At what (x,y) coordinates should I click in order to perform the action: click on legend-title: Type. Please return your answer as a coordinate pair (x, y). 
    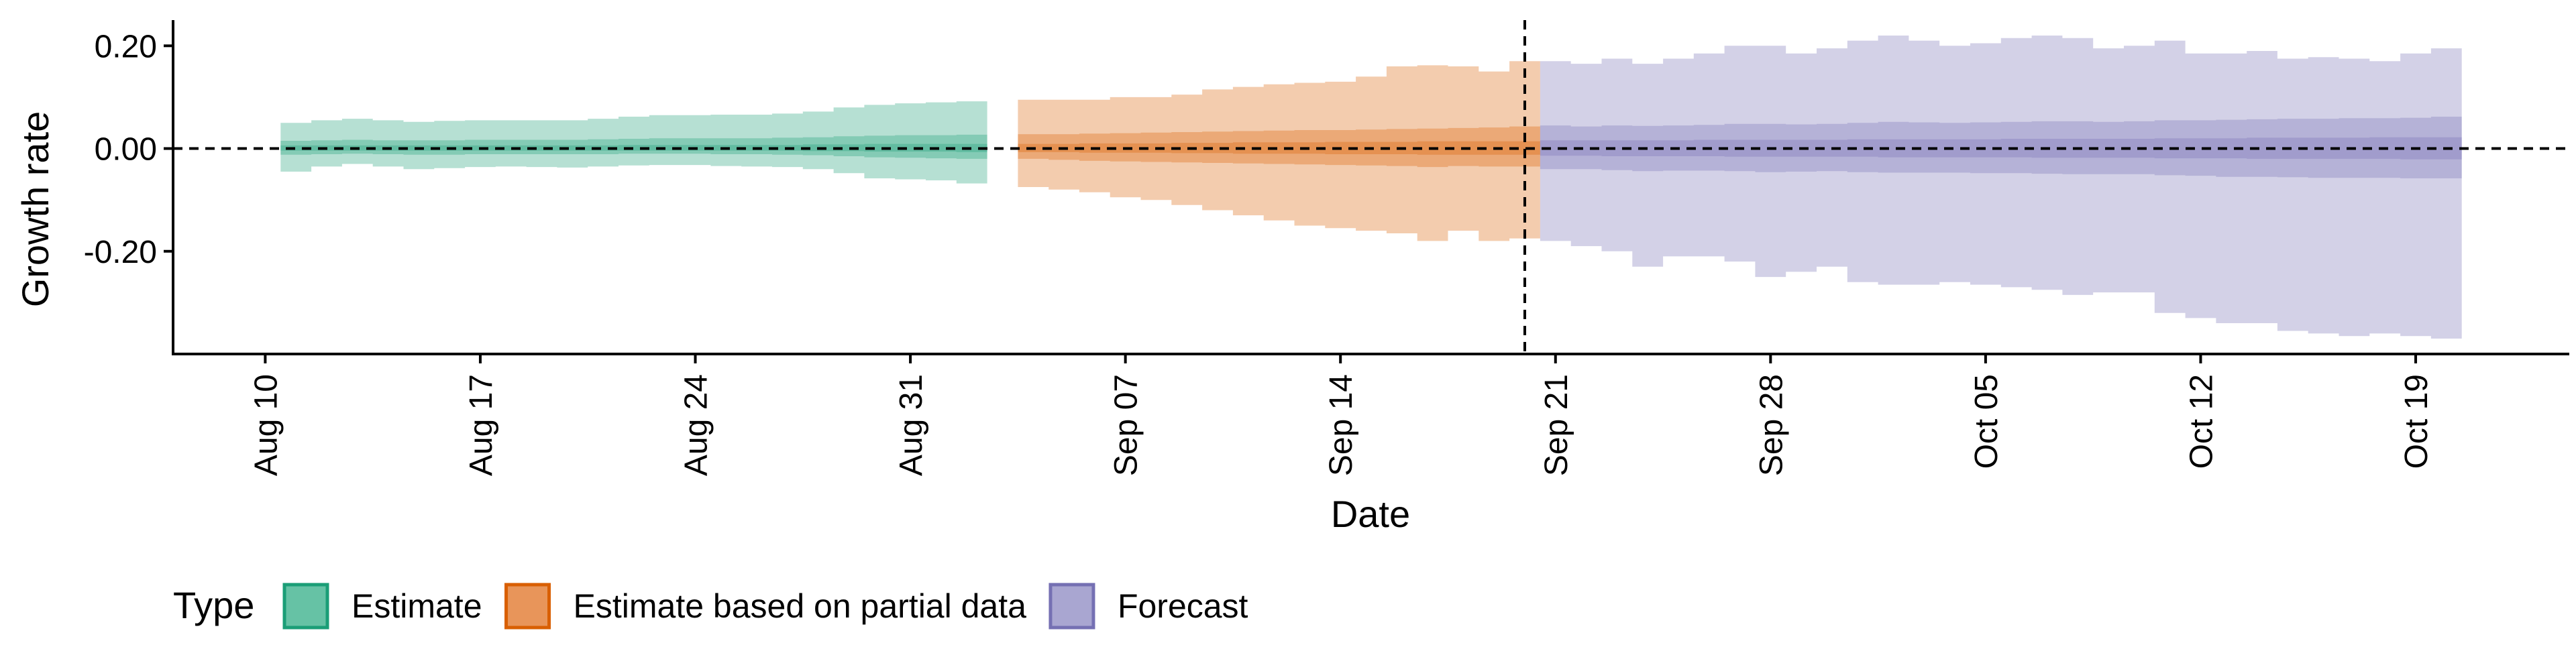
    Looking at the image, I should click on (213, 605).